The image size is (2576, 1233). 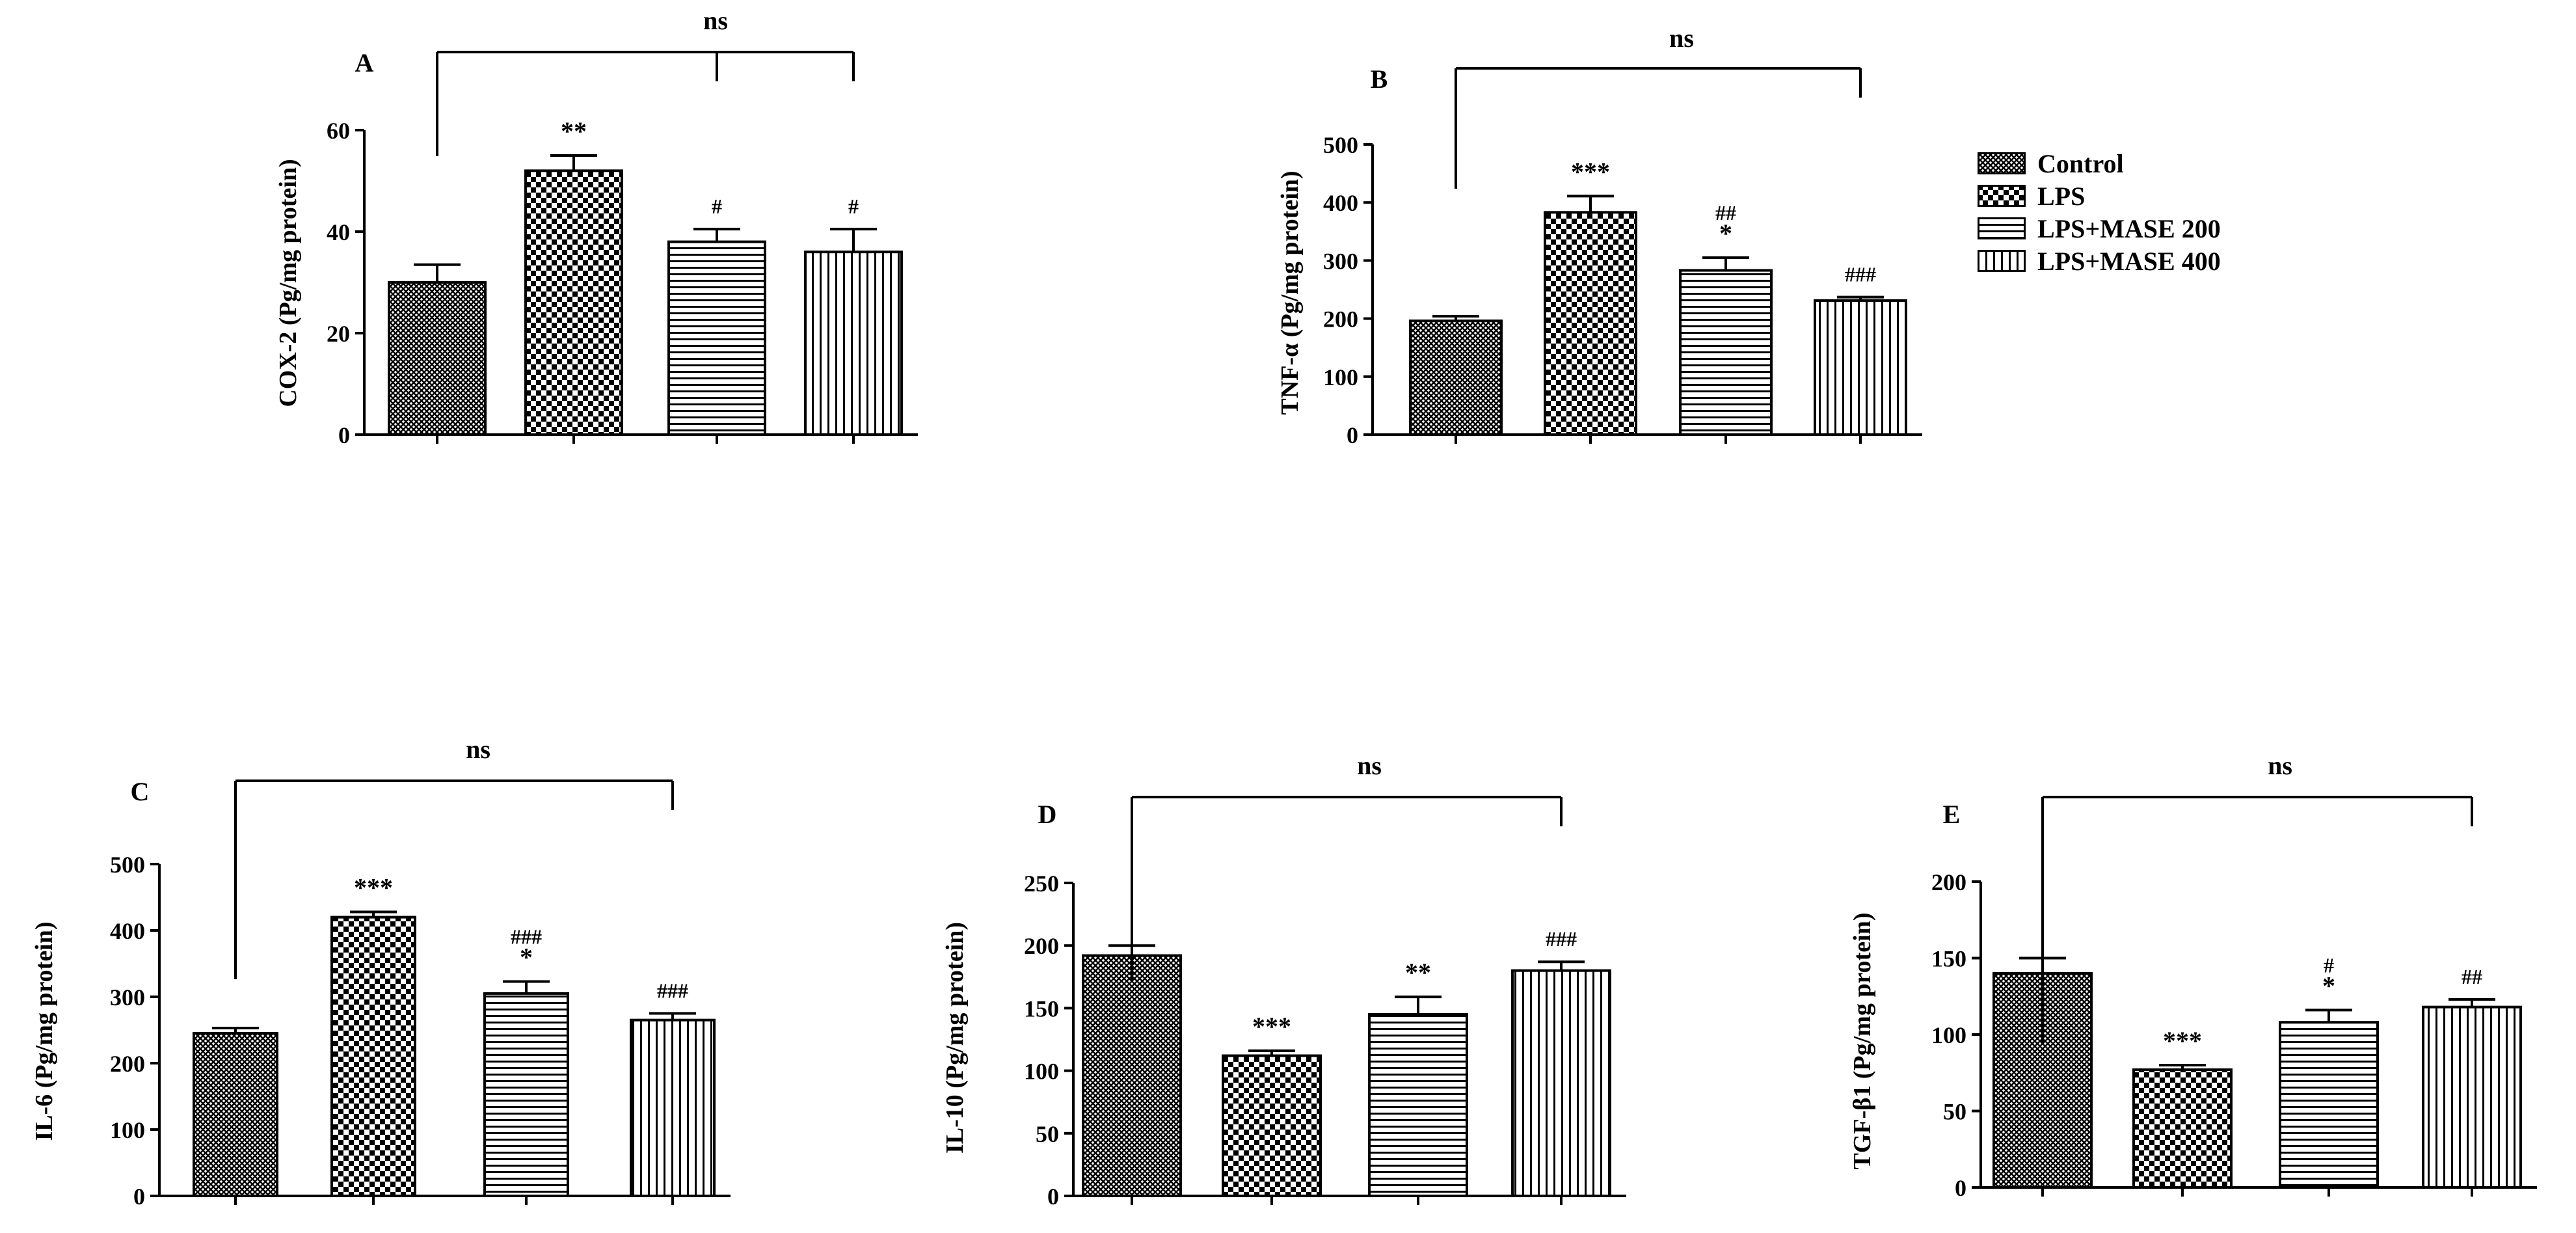 I want to click on legend-label: LPS+MASE 400, so click(x=2129, y=261).